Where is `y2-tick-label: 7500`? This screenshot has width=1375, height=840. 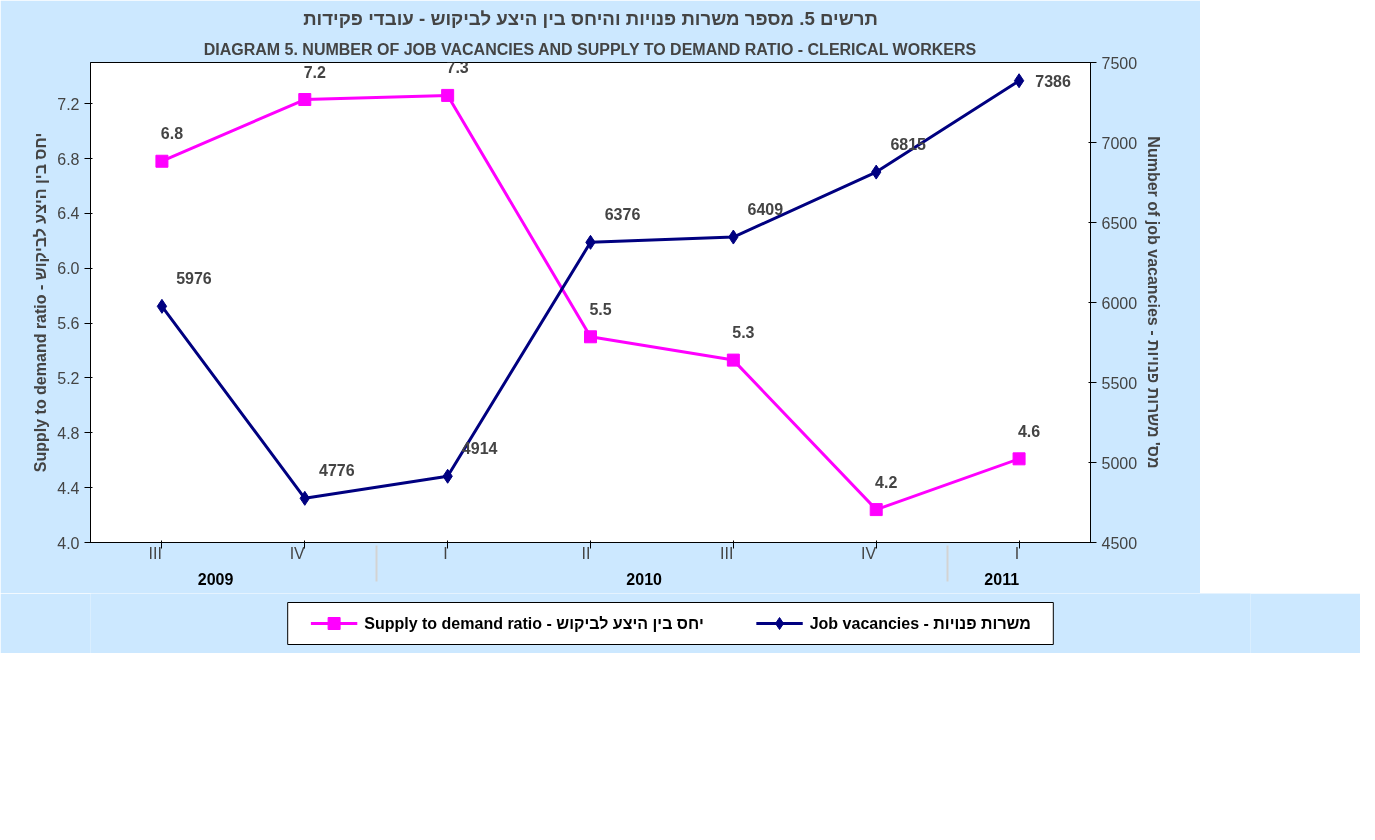
y2-tick-label: 7500 is located at coordinates (1119, 63).